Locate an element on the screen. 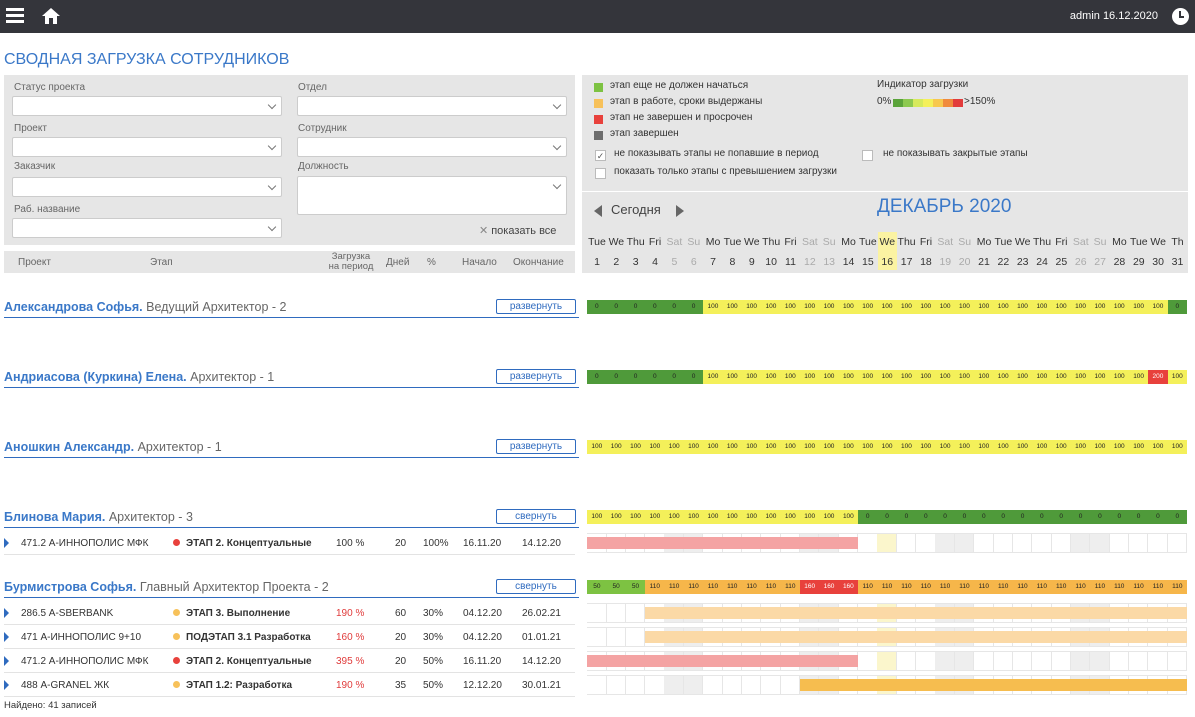 The height and width of the screenshot is (717, 1195). user-label: admin 16.12.2020 is located at coordinates (1113, 16).